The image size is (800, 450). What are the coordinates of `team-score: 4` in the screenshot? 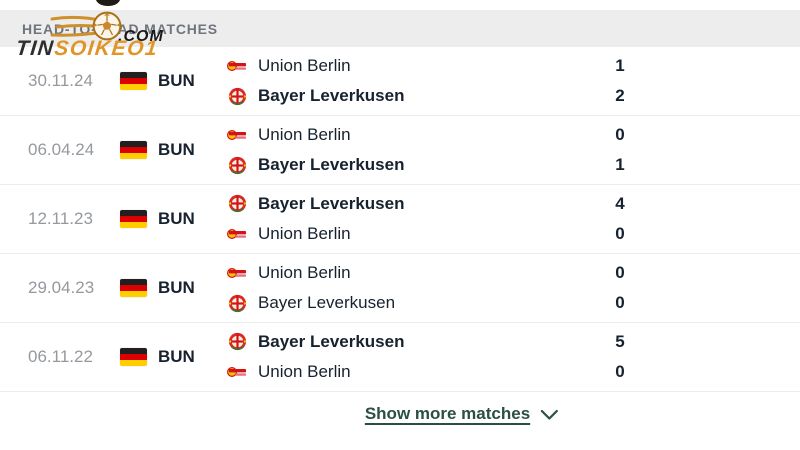 It's located at (620, 203).